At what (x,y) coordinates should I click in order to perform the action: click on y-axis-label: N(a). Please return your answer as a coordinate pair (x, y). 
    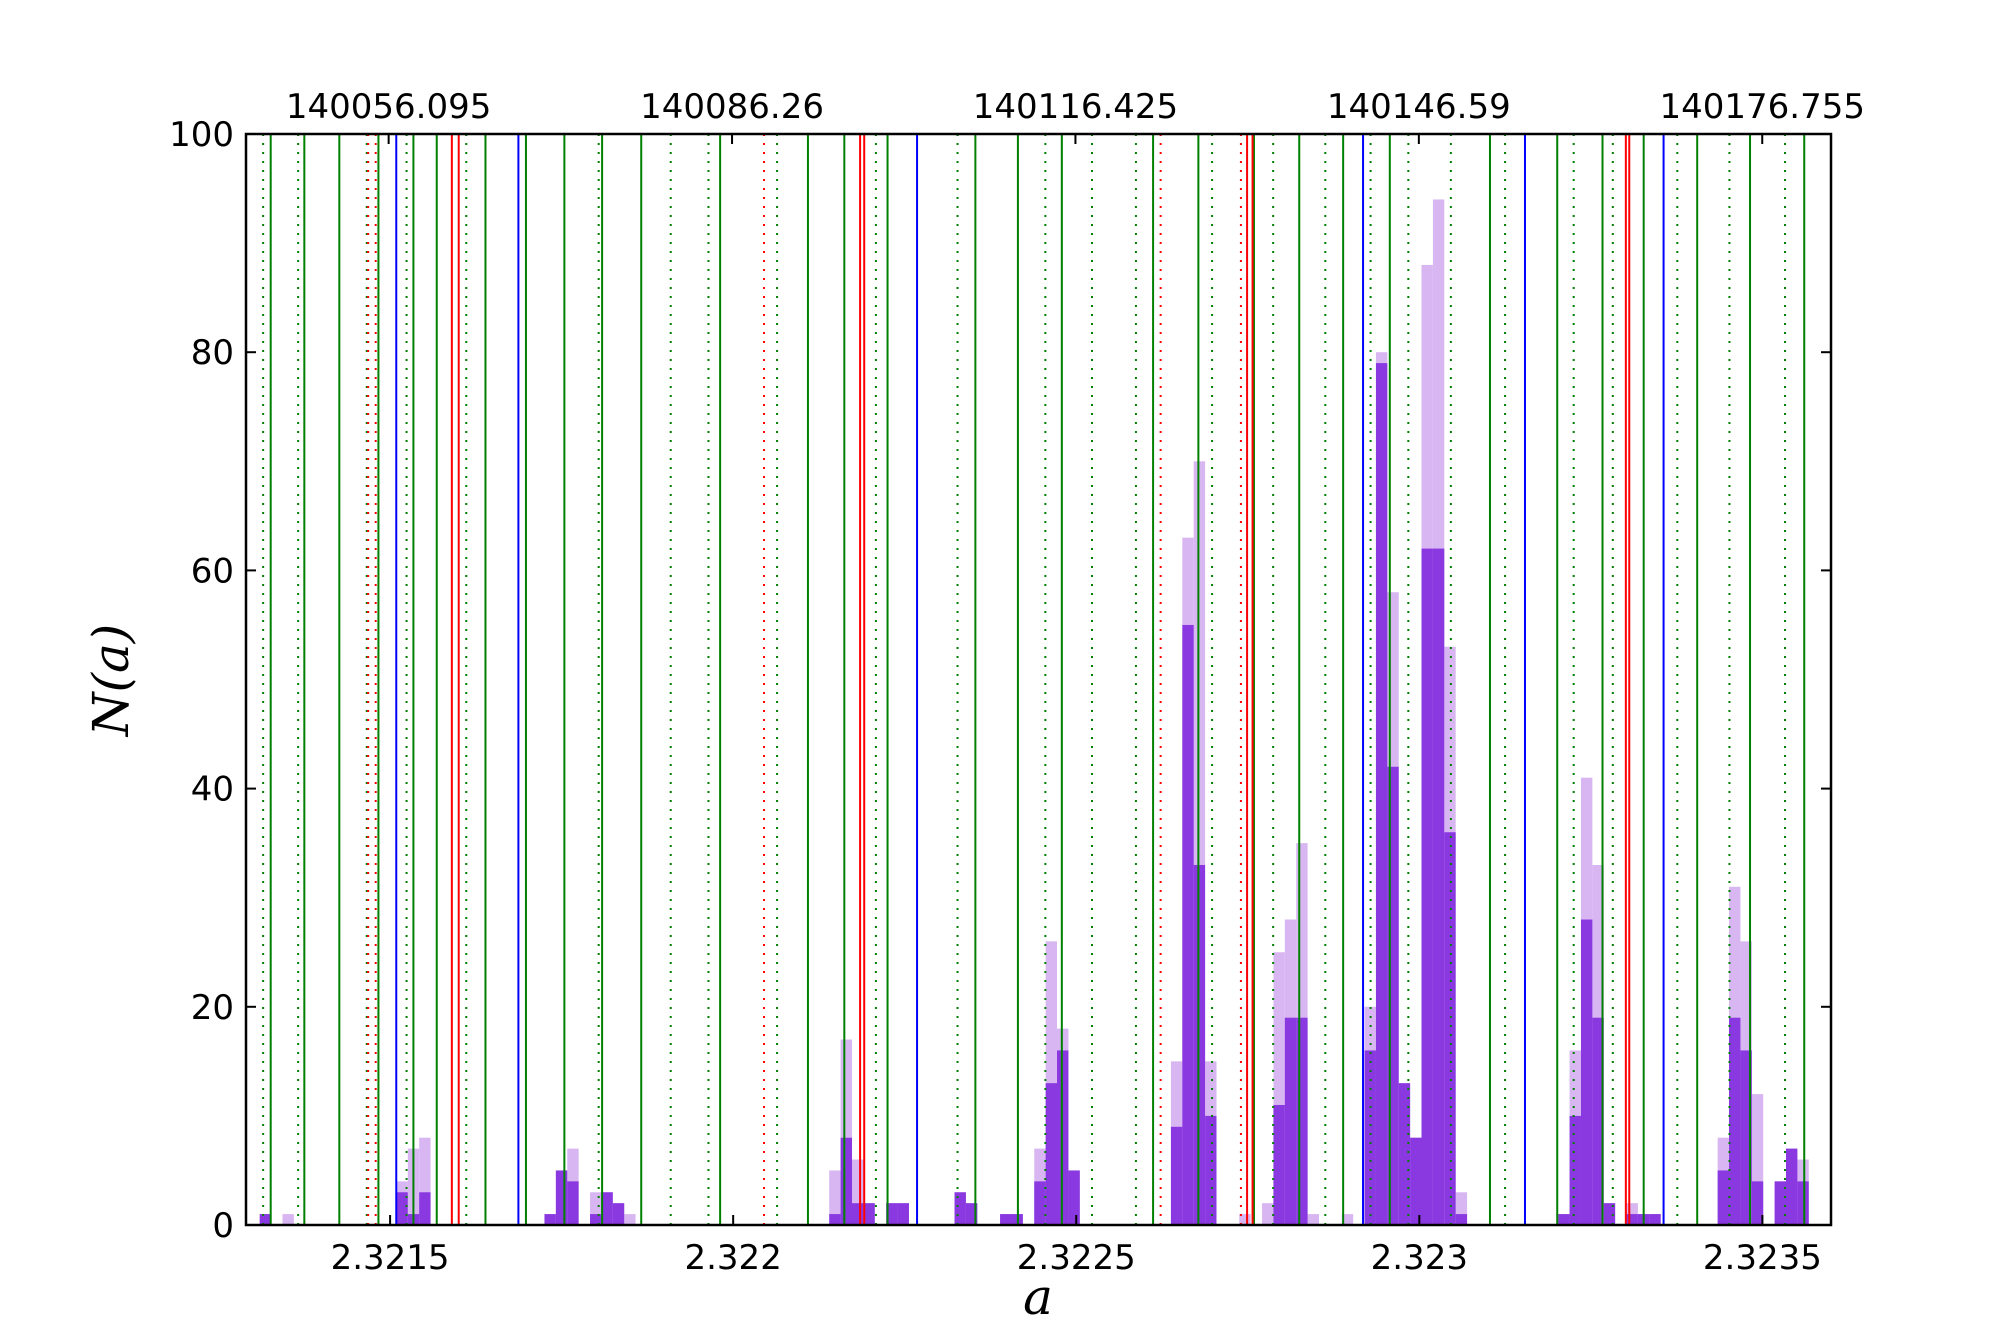
    Looking at the image, I should click on (111, 681).